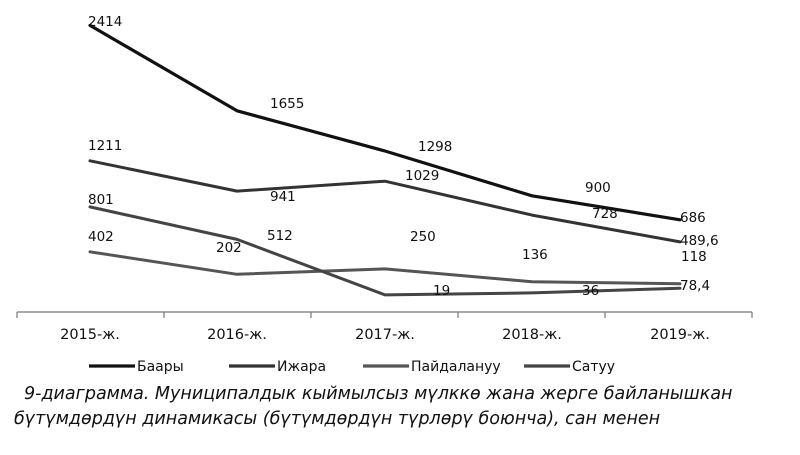 The width and height of the screenshot is (800, 455). Describe the element at coordinates (283, 197) in the screenshot. I see `data-label: 941` at that location.